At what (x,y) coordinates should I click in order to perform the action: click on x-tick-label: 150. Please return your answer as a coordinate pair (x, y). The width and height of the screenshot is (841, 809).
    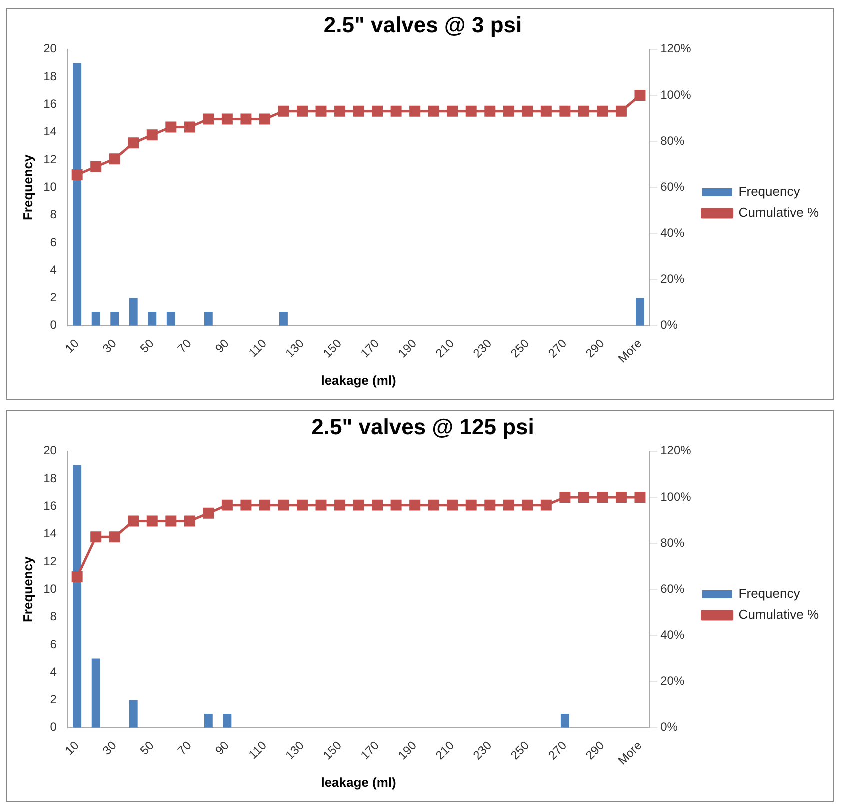
    Looking at the image, I should click on (332, 348).